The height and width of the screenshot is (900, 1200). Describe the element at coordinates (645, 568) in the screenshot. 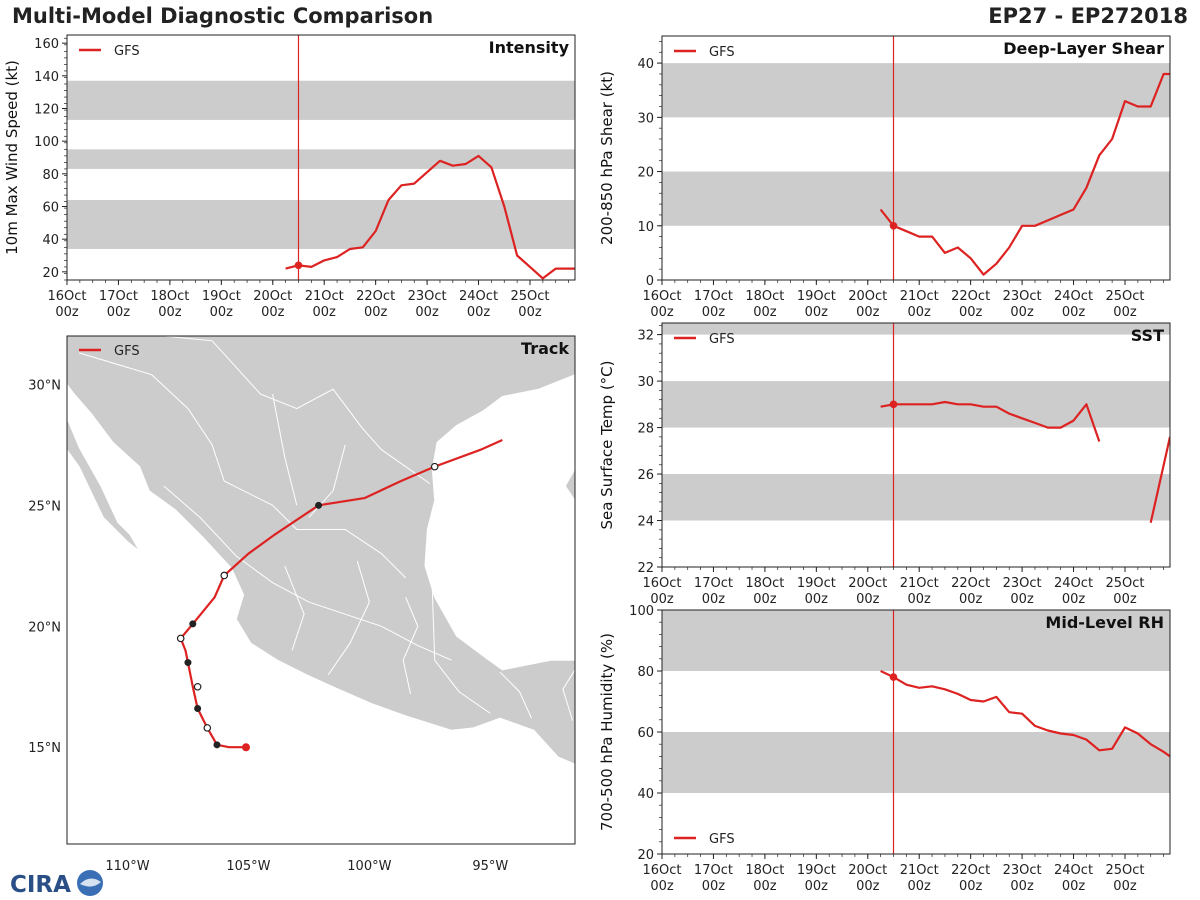

I see `y-tick-label: 22` at that location.